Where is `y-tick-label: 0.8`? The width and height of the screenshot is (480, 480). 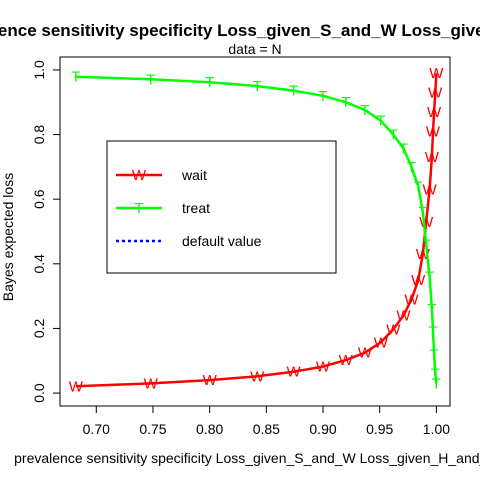 y-tick-label: 0.8 is located at coordinates (39, 135).